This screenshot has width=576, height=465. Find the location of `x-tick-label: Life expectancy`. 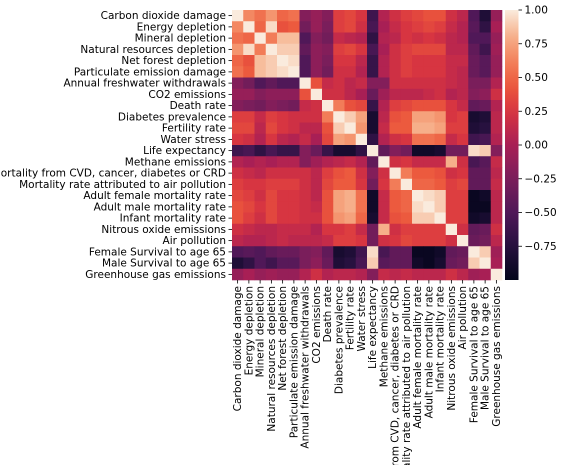

x-tick-label: Life expectancy is located at coordinates (373, 327).